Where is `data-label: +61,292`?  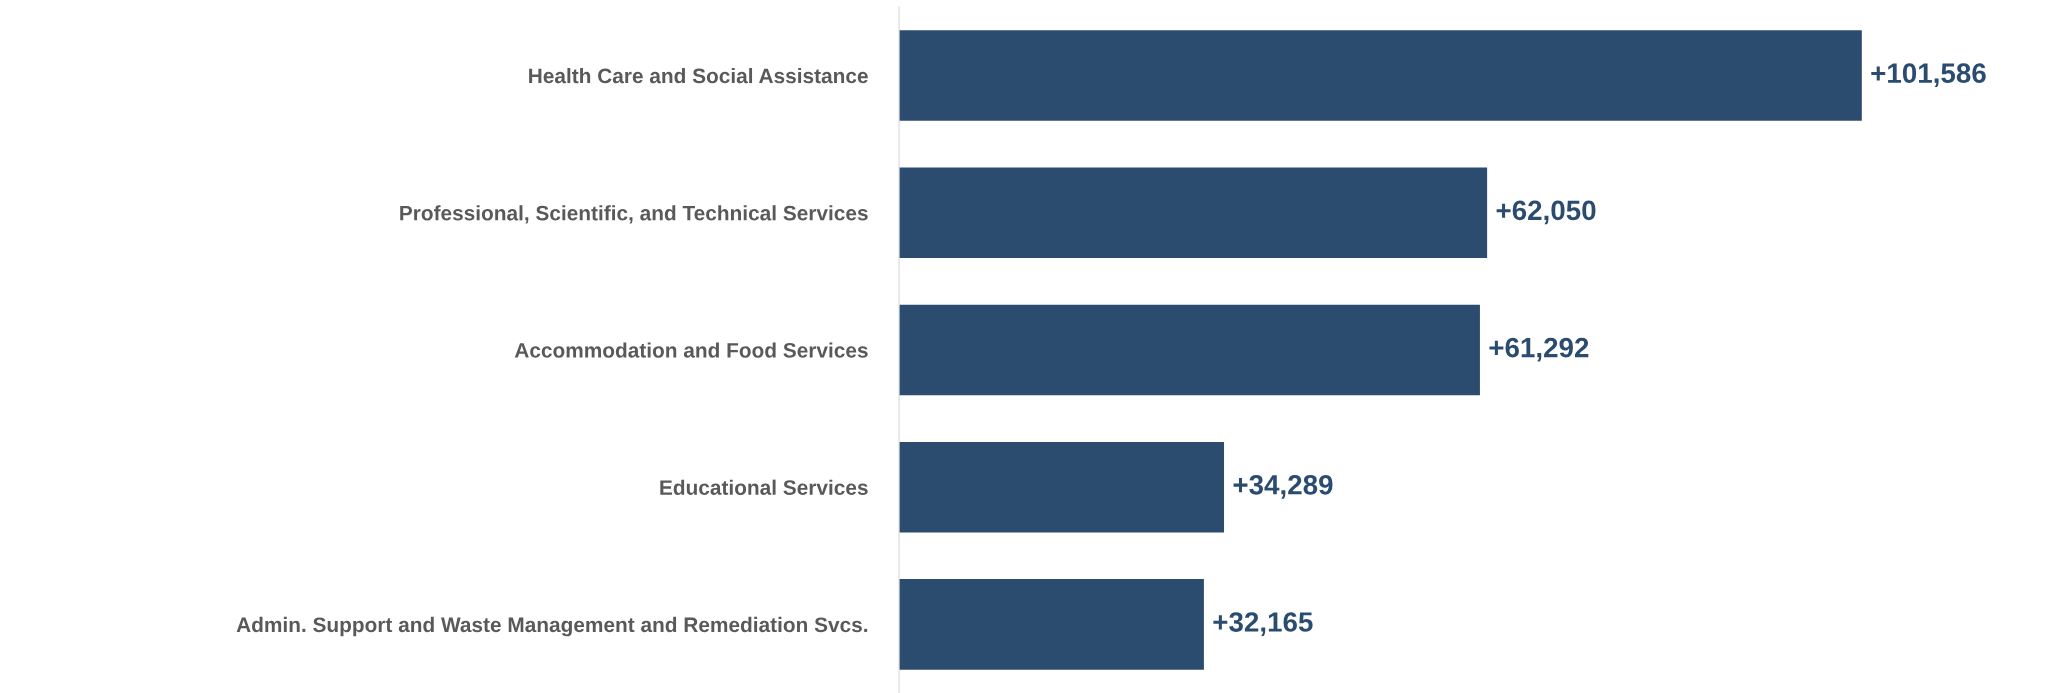
data-label: +61,292 is located at coordinates (1539, 349).